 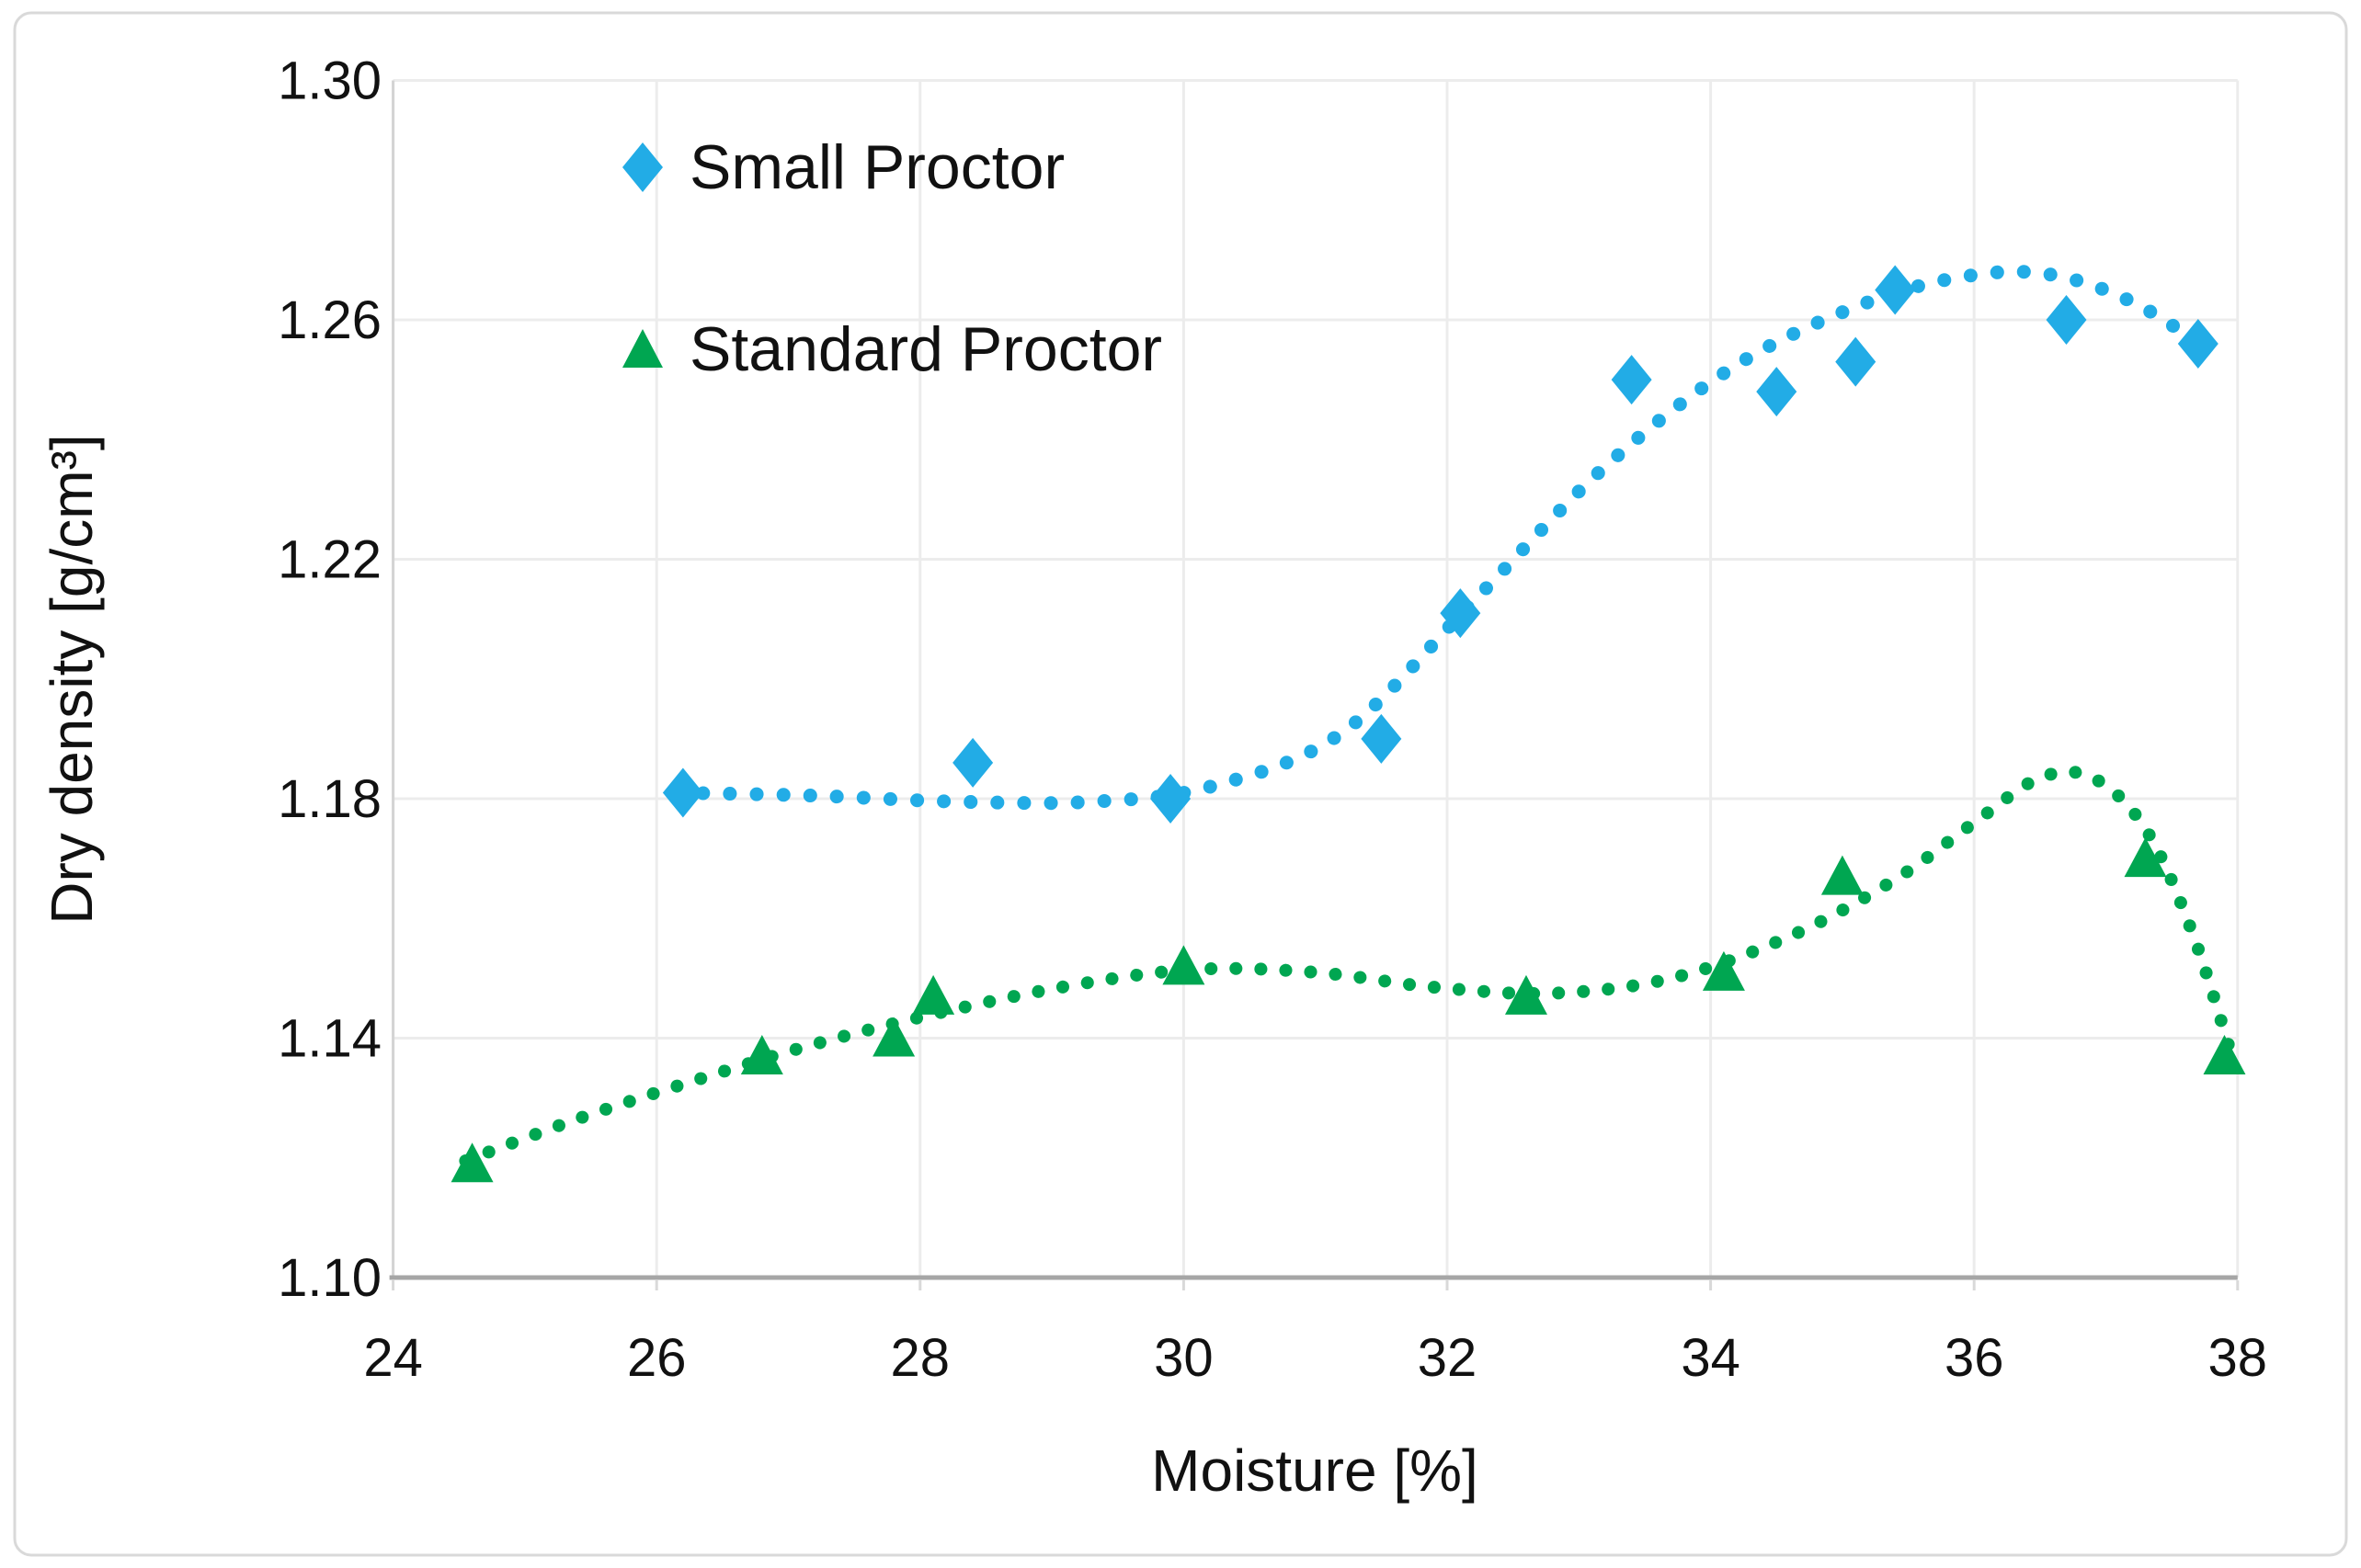 What do you see at coordinates (1447, 1358) in the screenshot?
I see `x-tick-label: 32` at bounding box center [1447, 1358].